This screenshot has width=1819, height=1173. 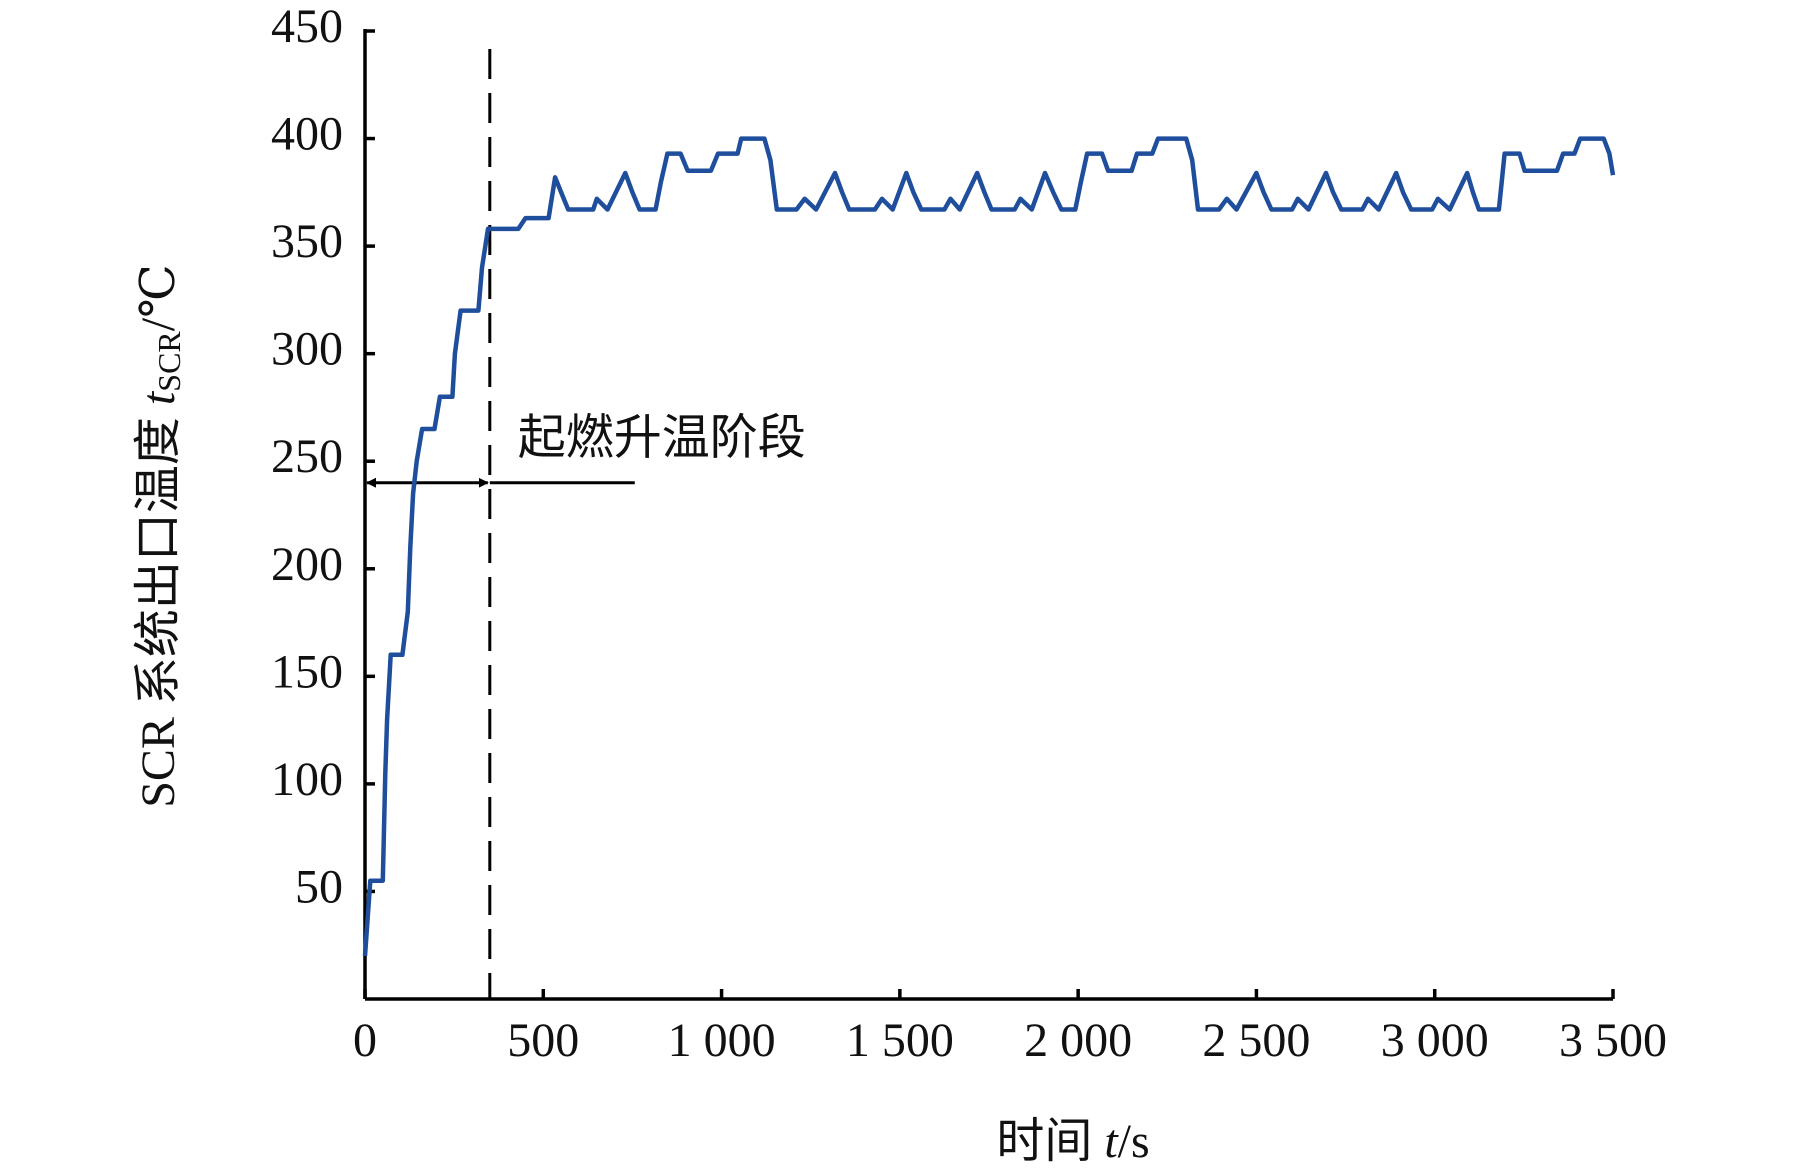 What do you see at coordinates (1078, 1040) in the screenshot?
I see `x-tick-label: 2 000` at bounding box center [1078, 1040].